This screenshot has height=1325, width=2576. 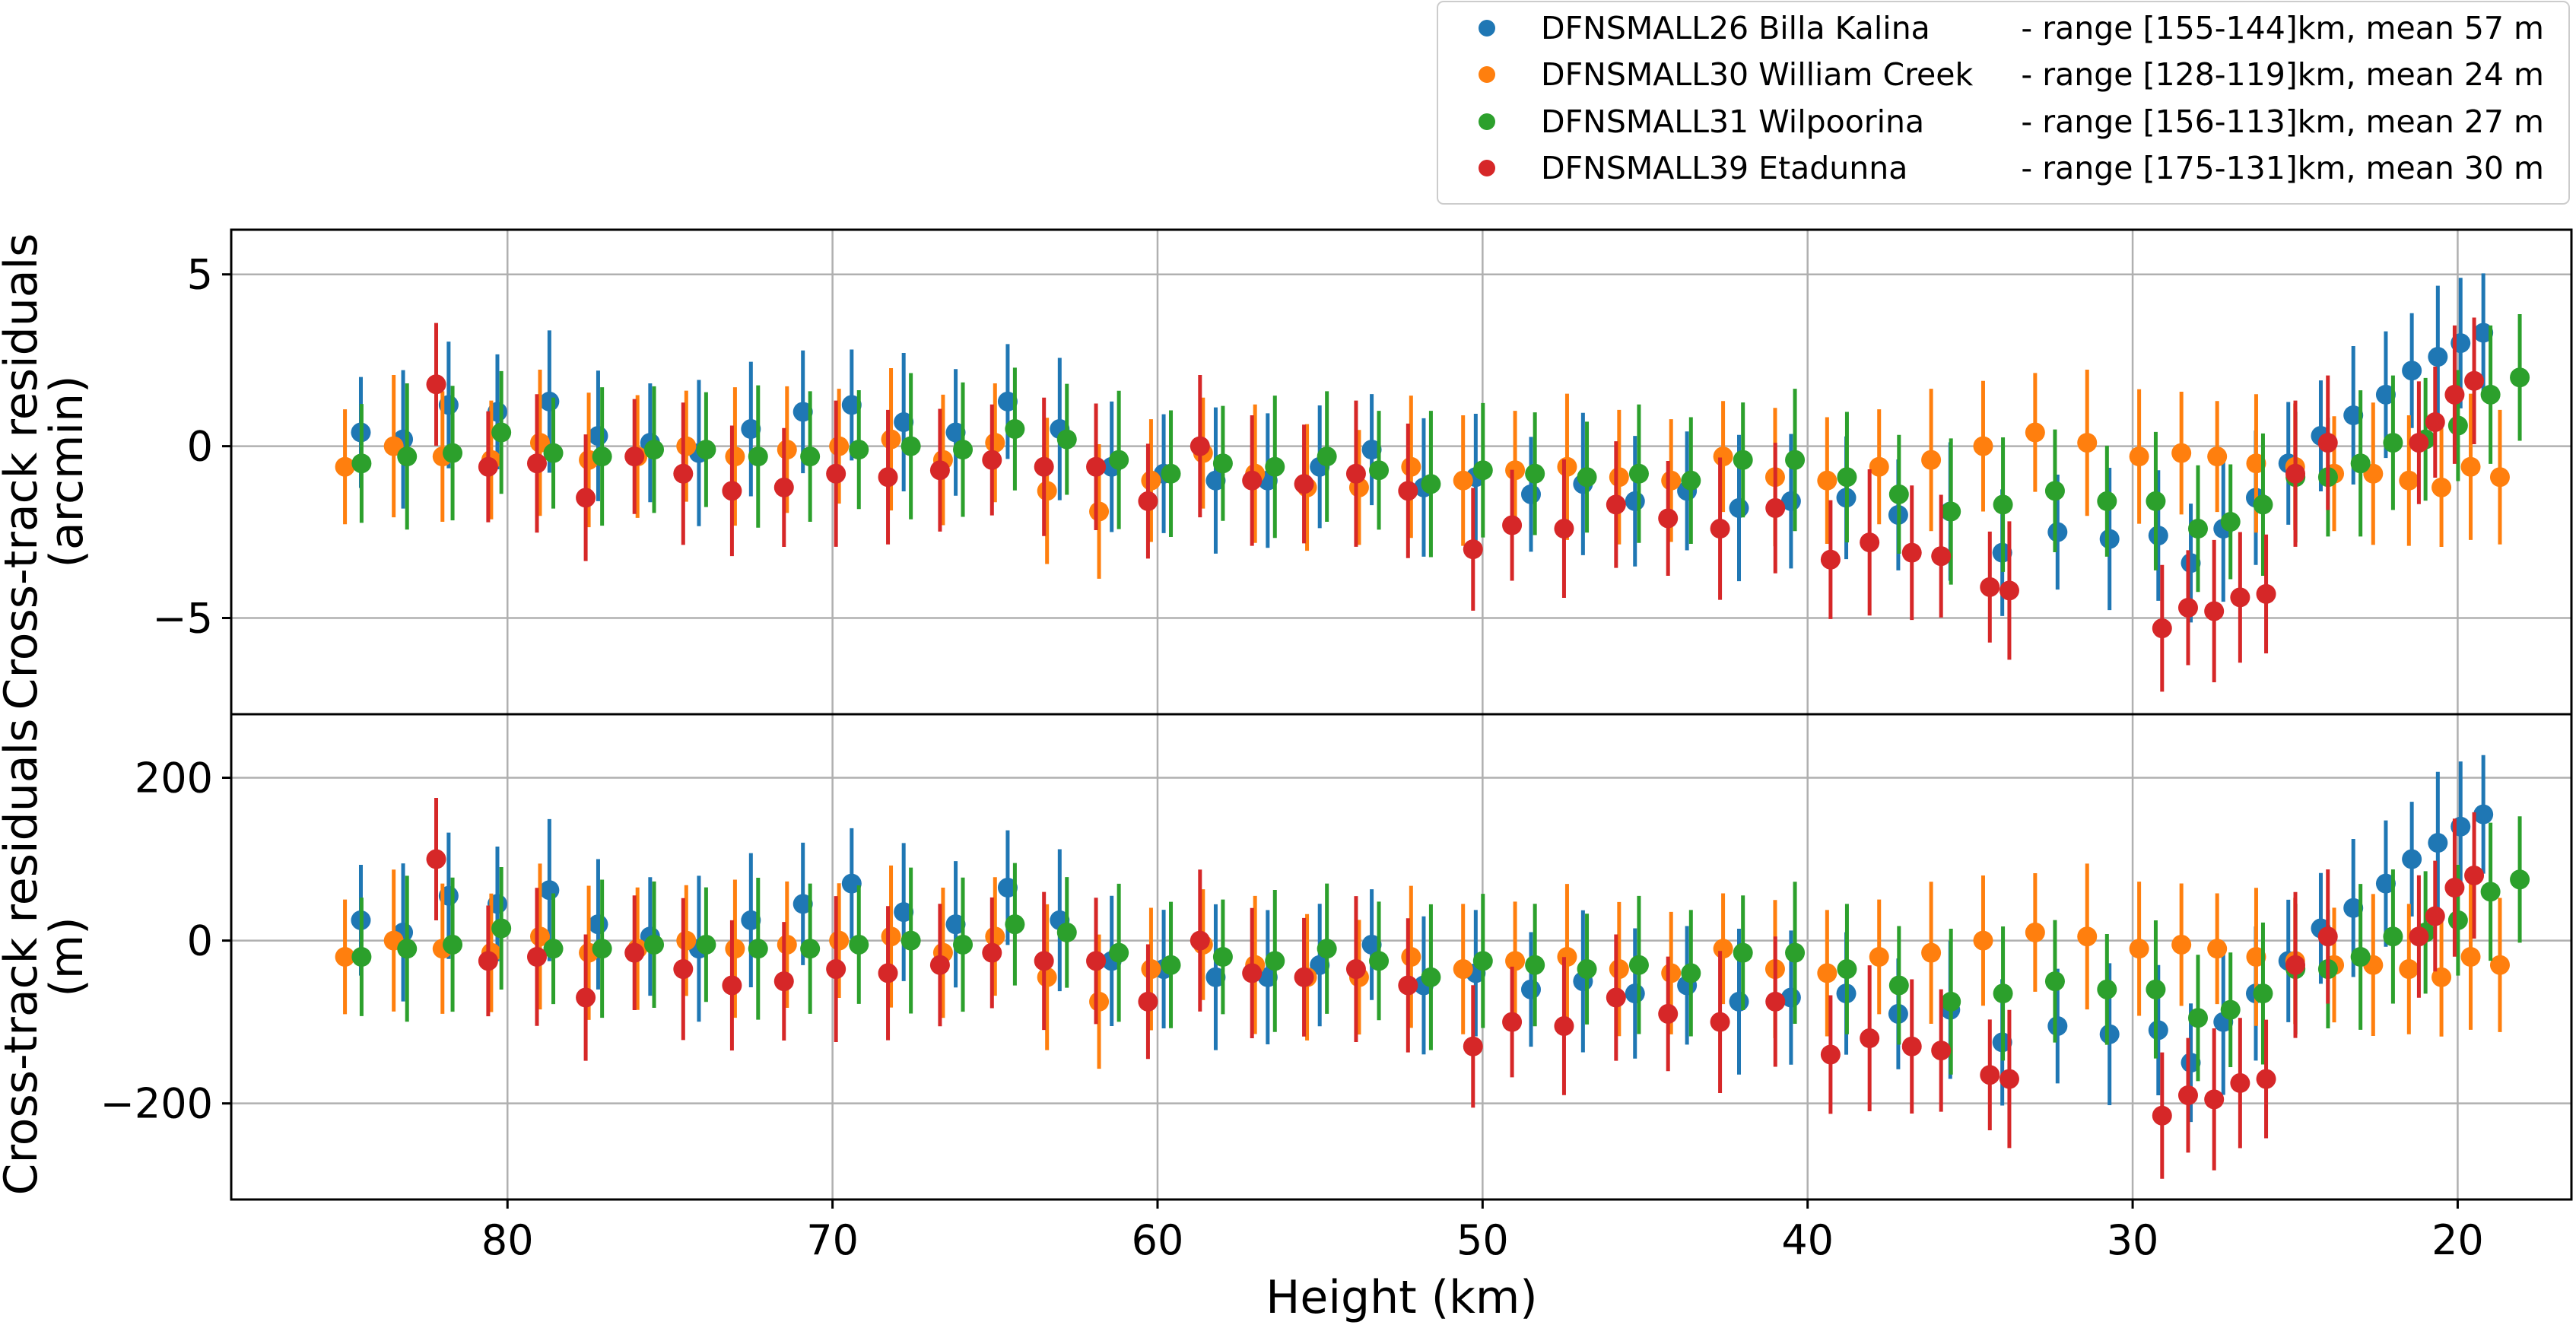 I want to click on legend-label: DFNSMALL39 Etadunna, so click(x=1724, y=168).